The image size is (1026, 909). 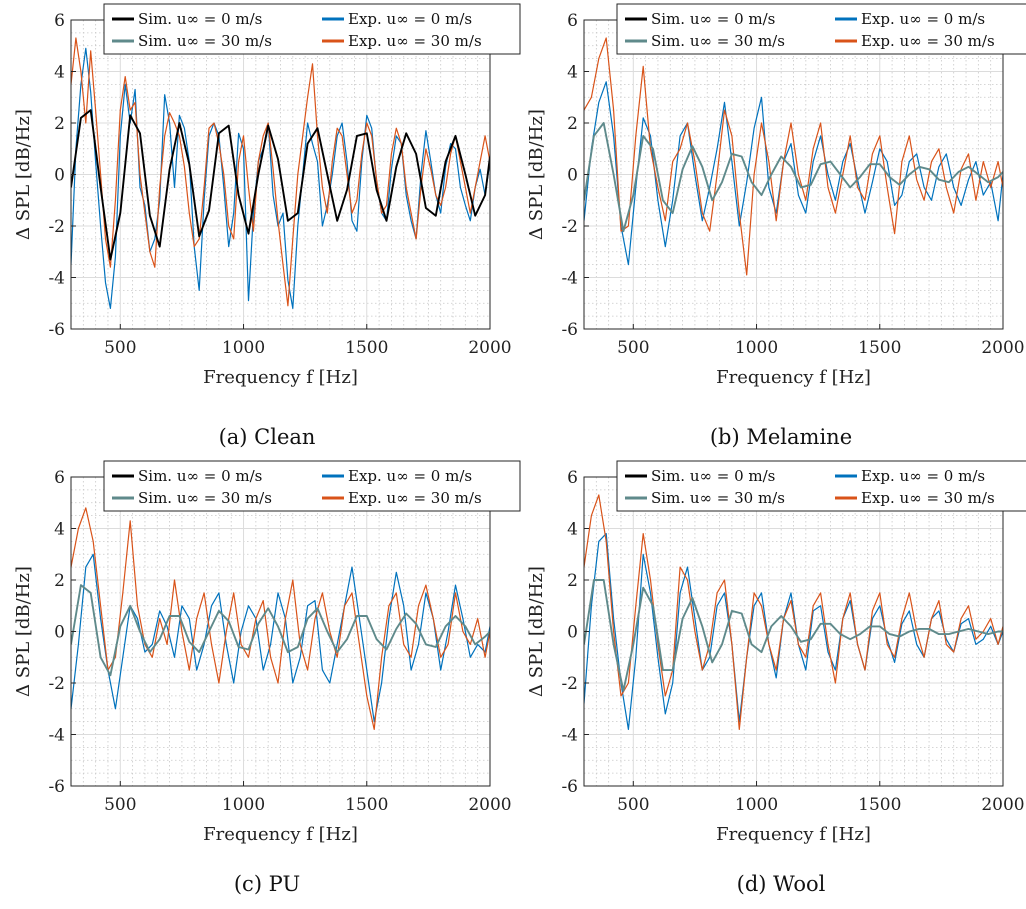 I want to click on caption-b: (b) Melamine, so click(x=781, y=437).